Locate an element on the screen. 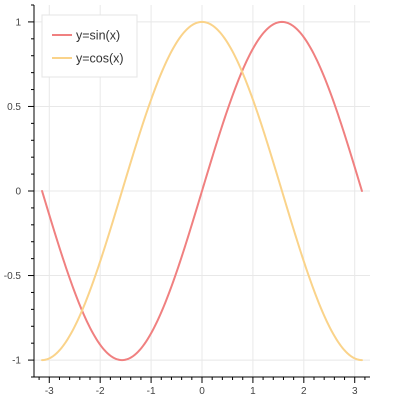 The height and width of the screenshot is (400, 400). x-tick-label: 1 is located at coordinates (253, 391).